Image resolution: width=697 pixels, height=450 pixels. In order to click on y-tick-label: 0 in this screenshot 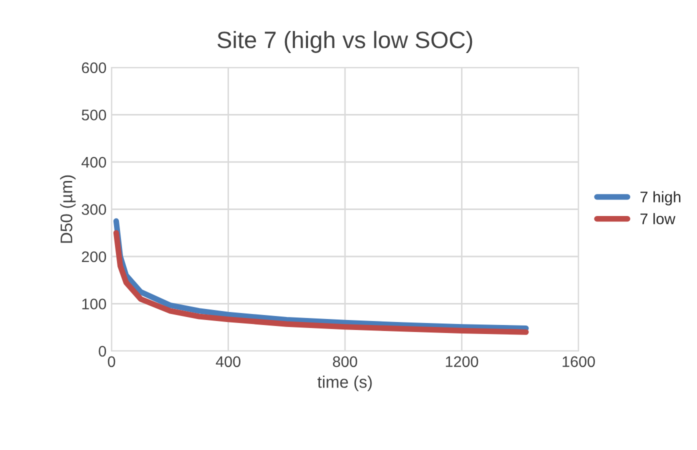, I will do `click(102, 351)`.